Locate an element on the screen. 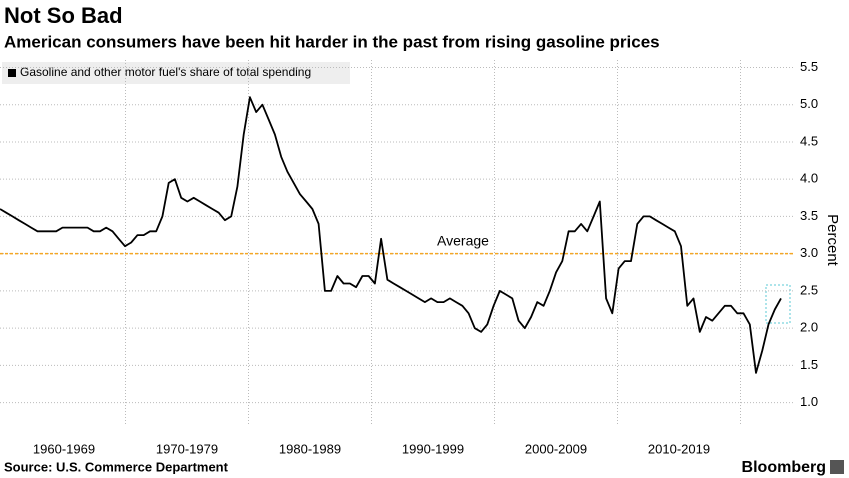 This screenshot has width=849, height=478. brand-icon is located at coordinates (837, 467).